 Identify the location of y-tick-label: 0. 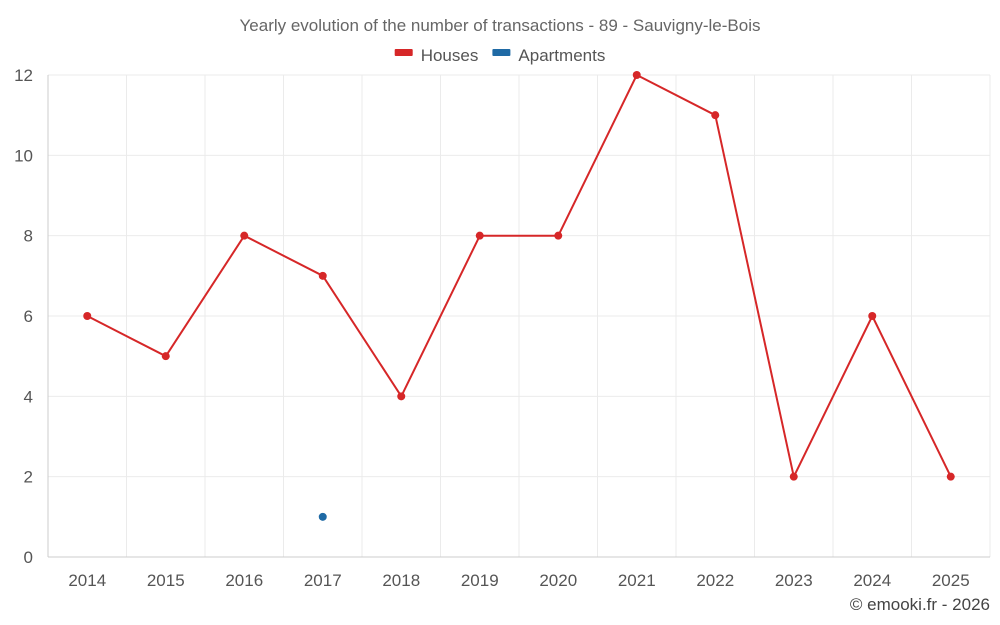
(28, 557).